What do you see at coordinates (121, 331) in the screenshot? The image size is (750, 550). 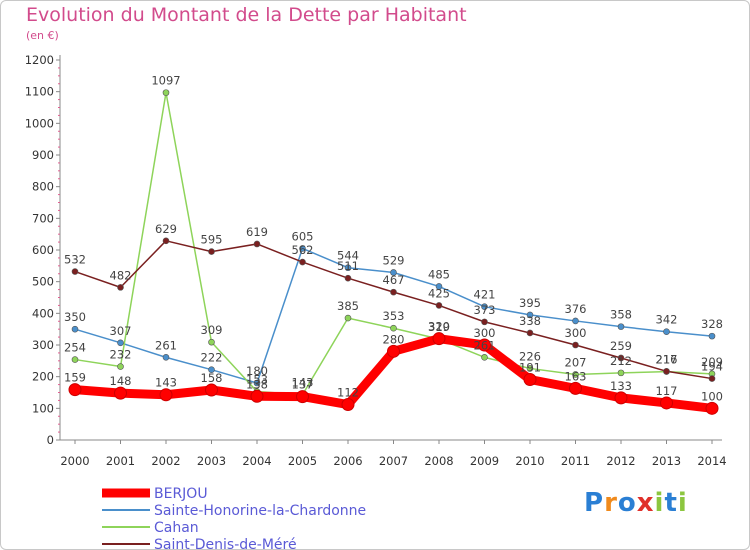 I see `data-label: 307` at bounding box center [121, 331].